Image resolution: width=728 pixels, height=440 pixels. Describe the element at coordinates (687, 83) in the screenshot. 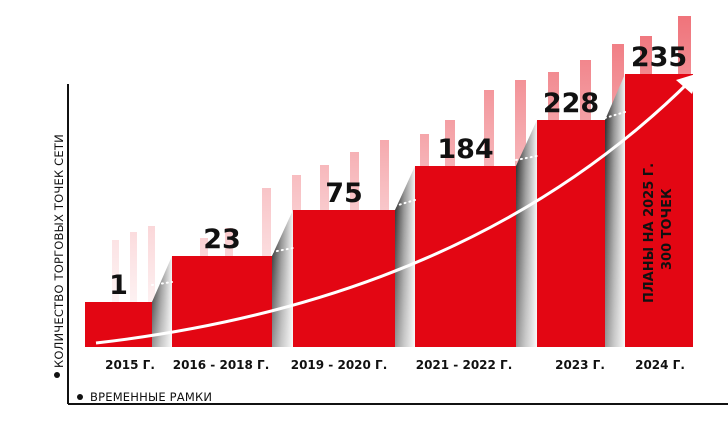

I see `arrow-head-icon` at that location.